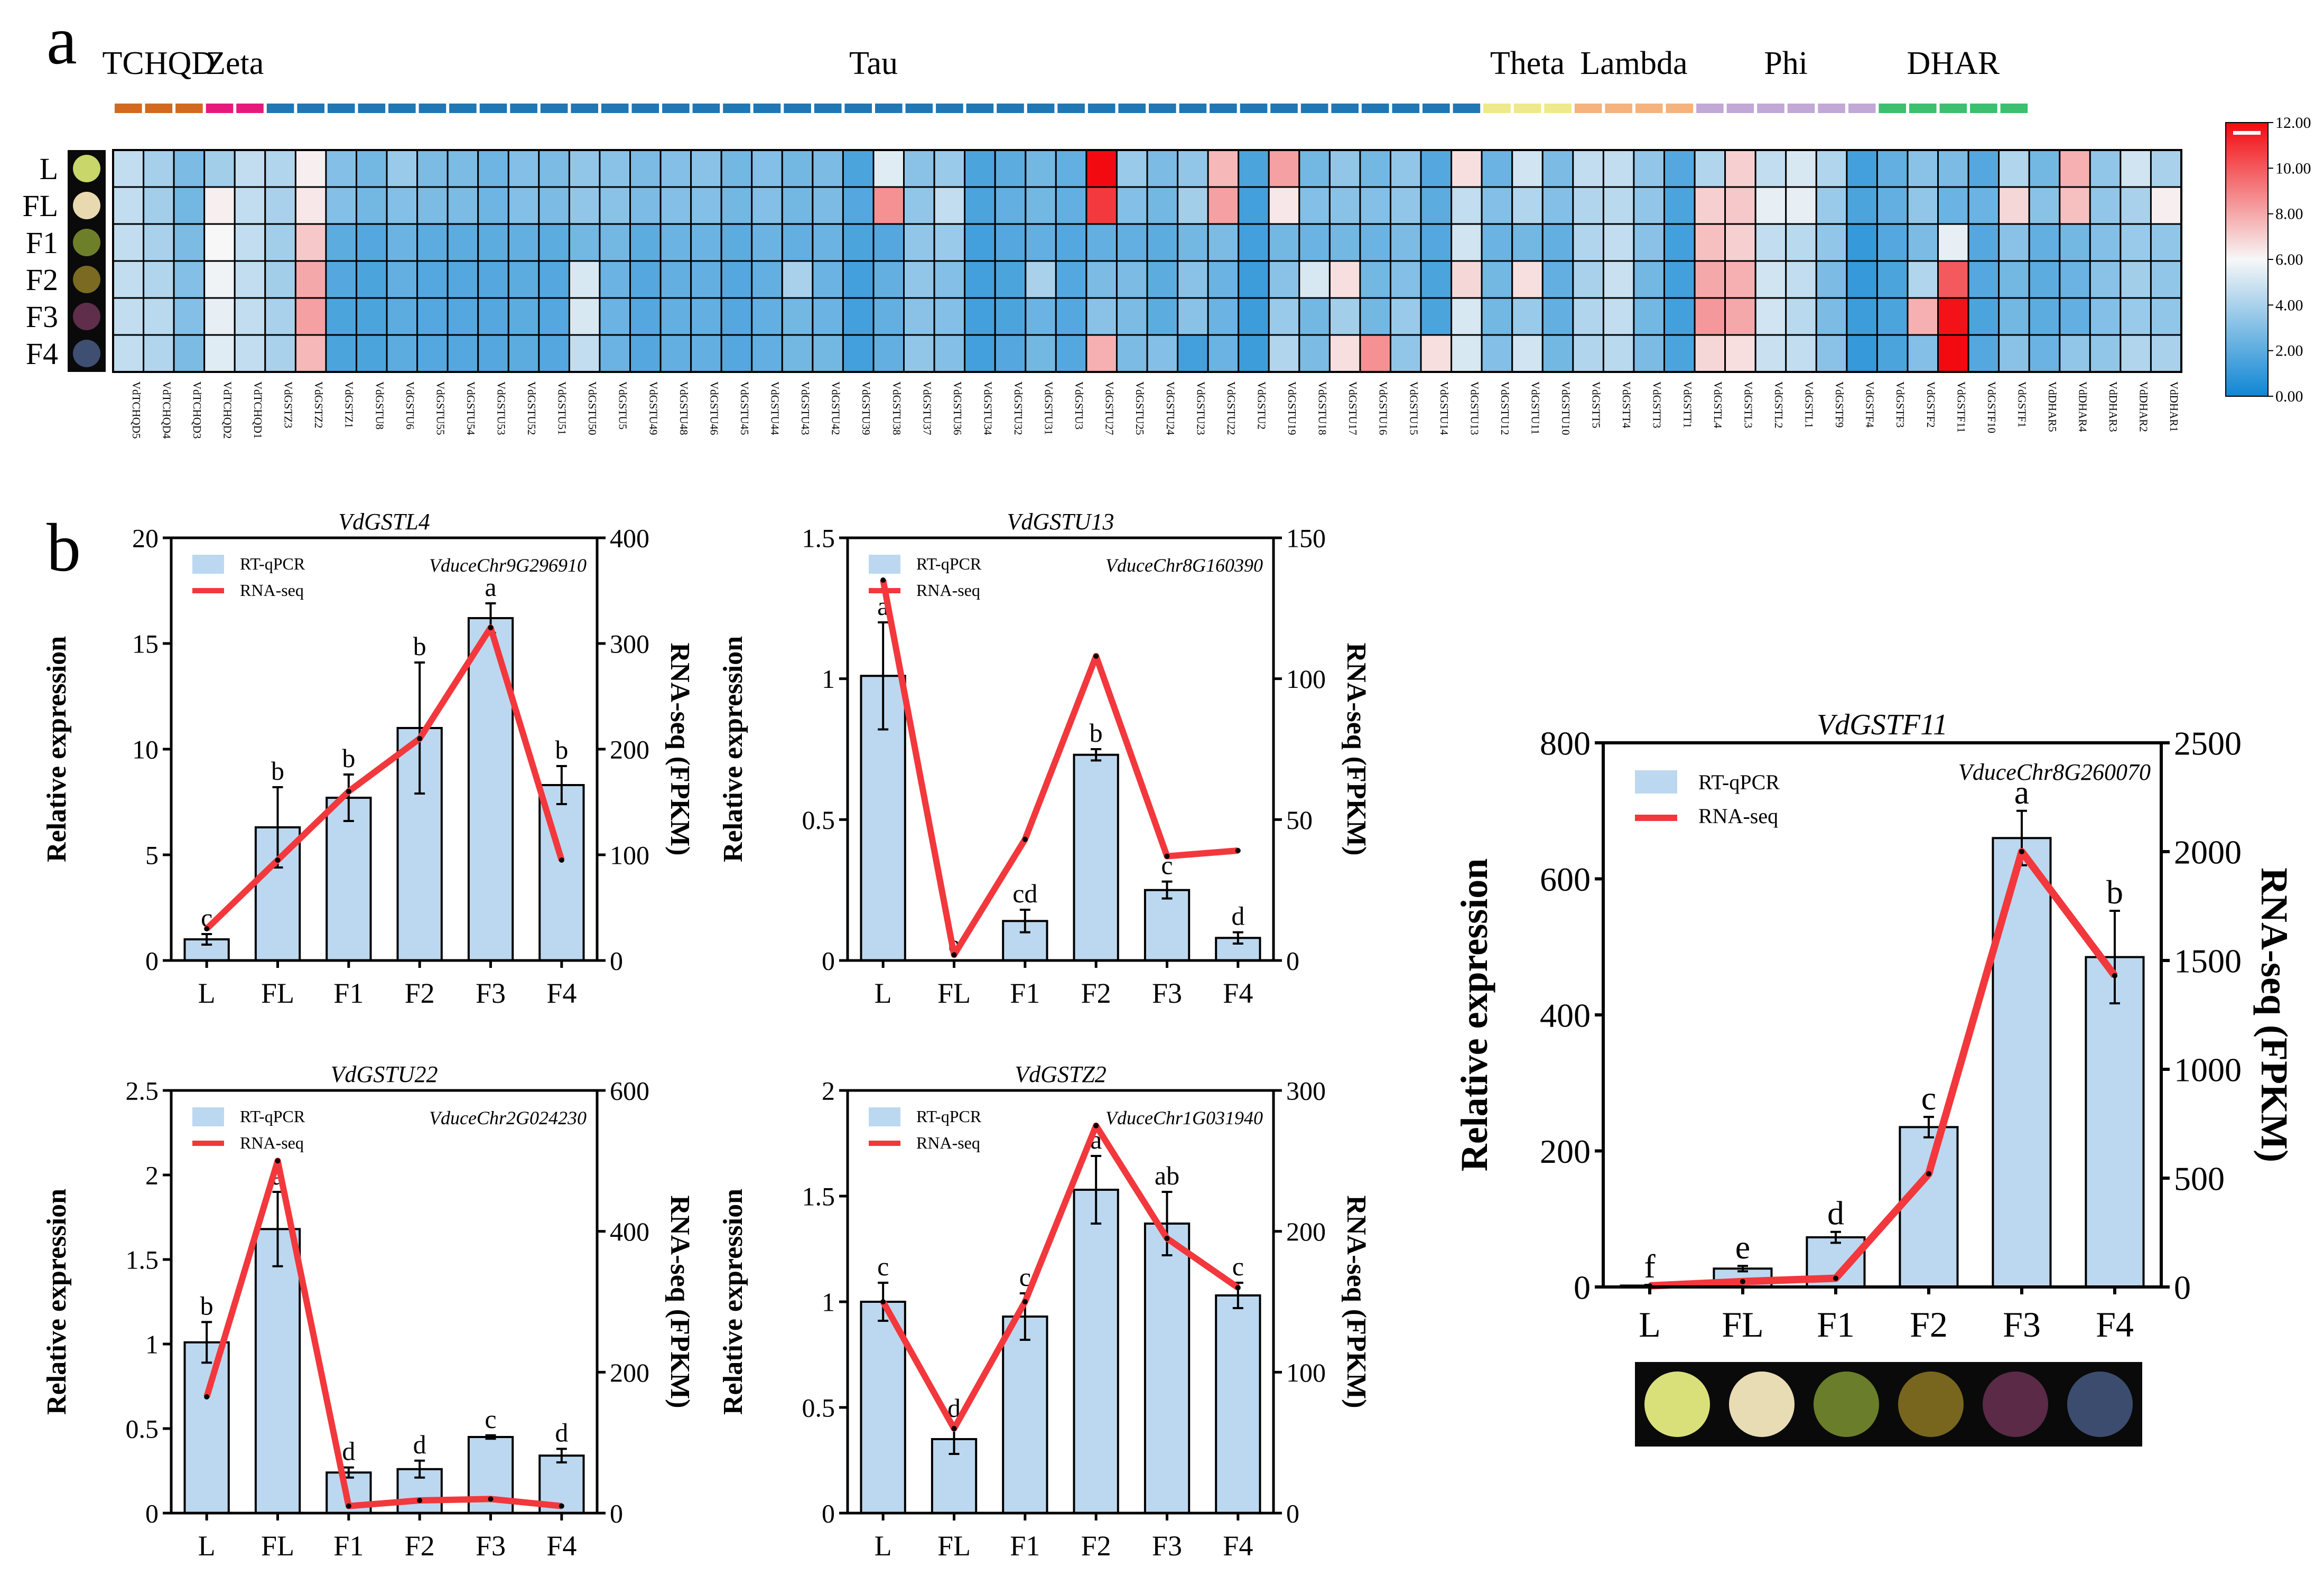 This screenshot has width=2324, height=1586. I want to click on x-tick-label: F1, so click(1025, 993).